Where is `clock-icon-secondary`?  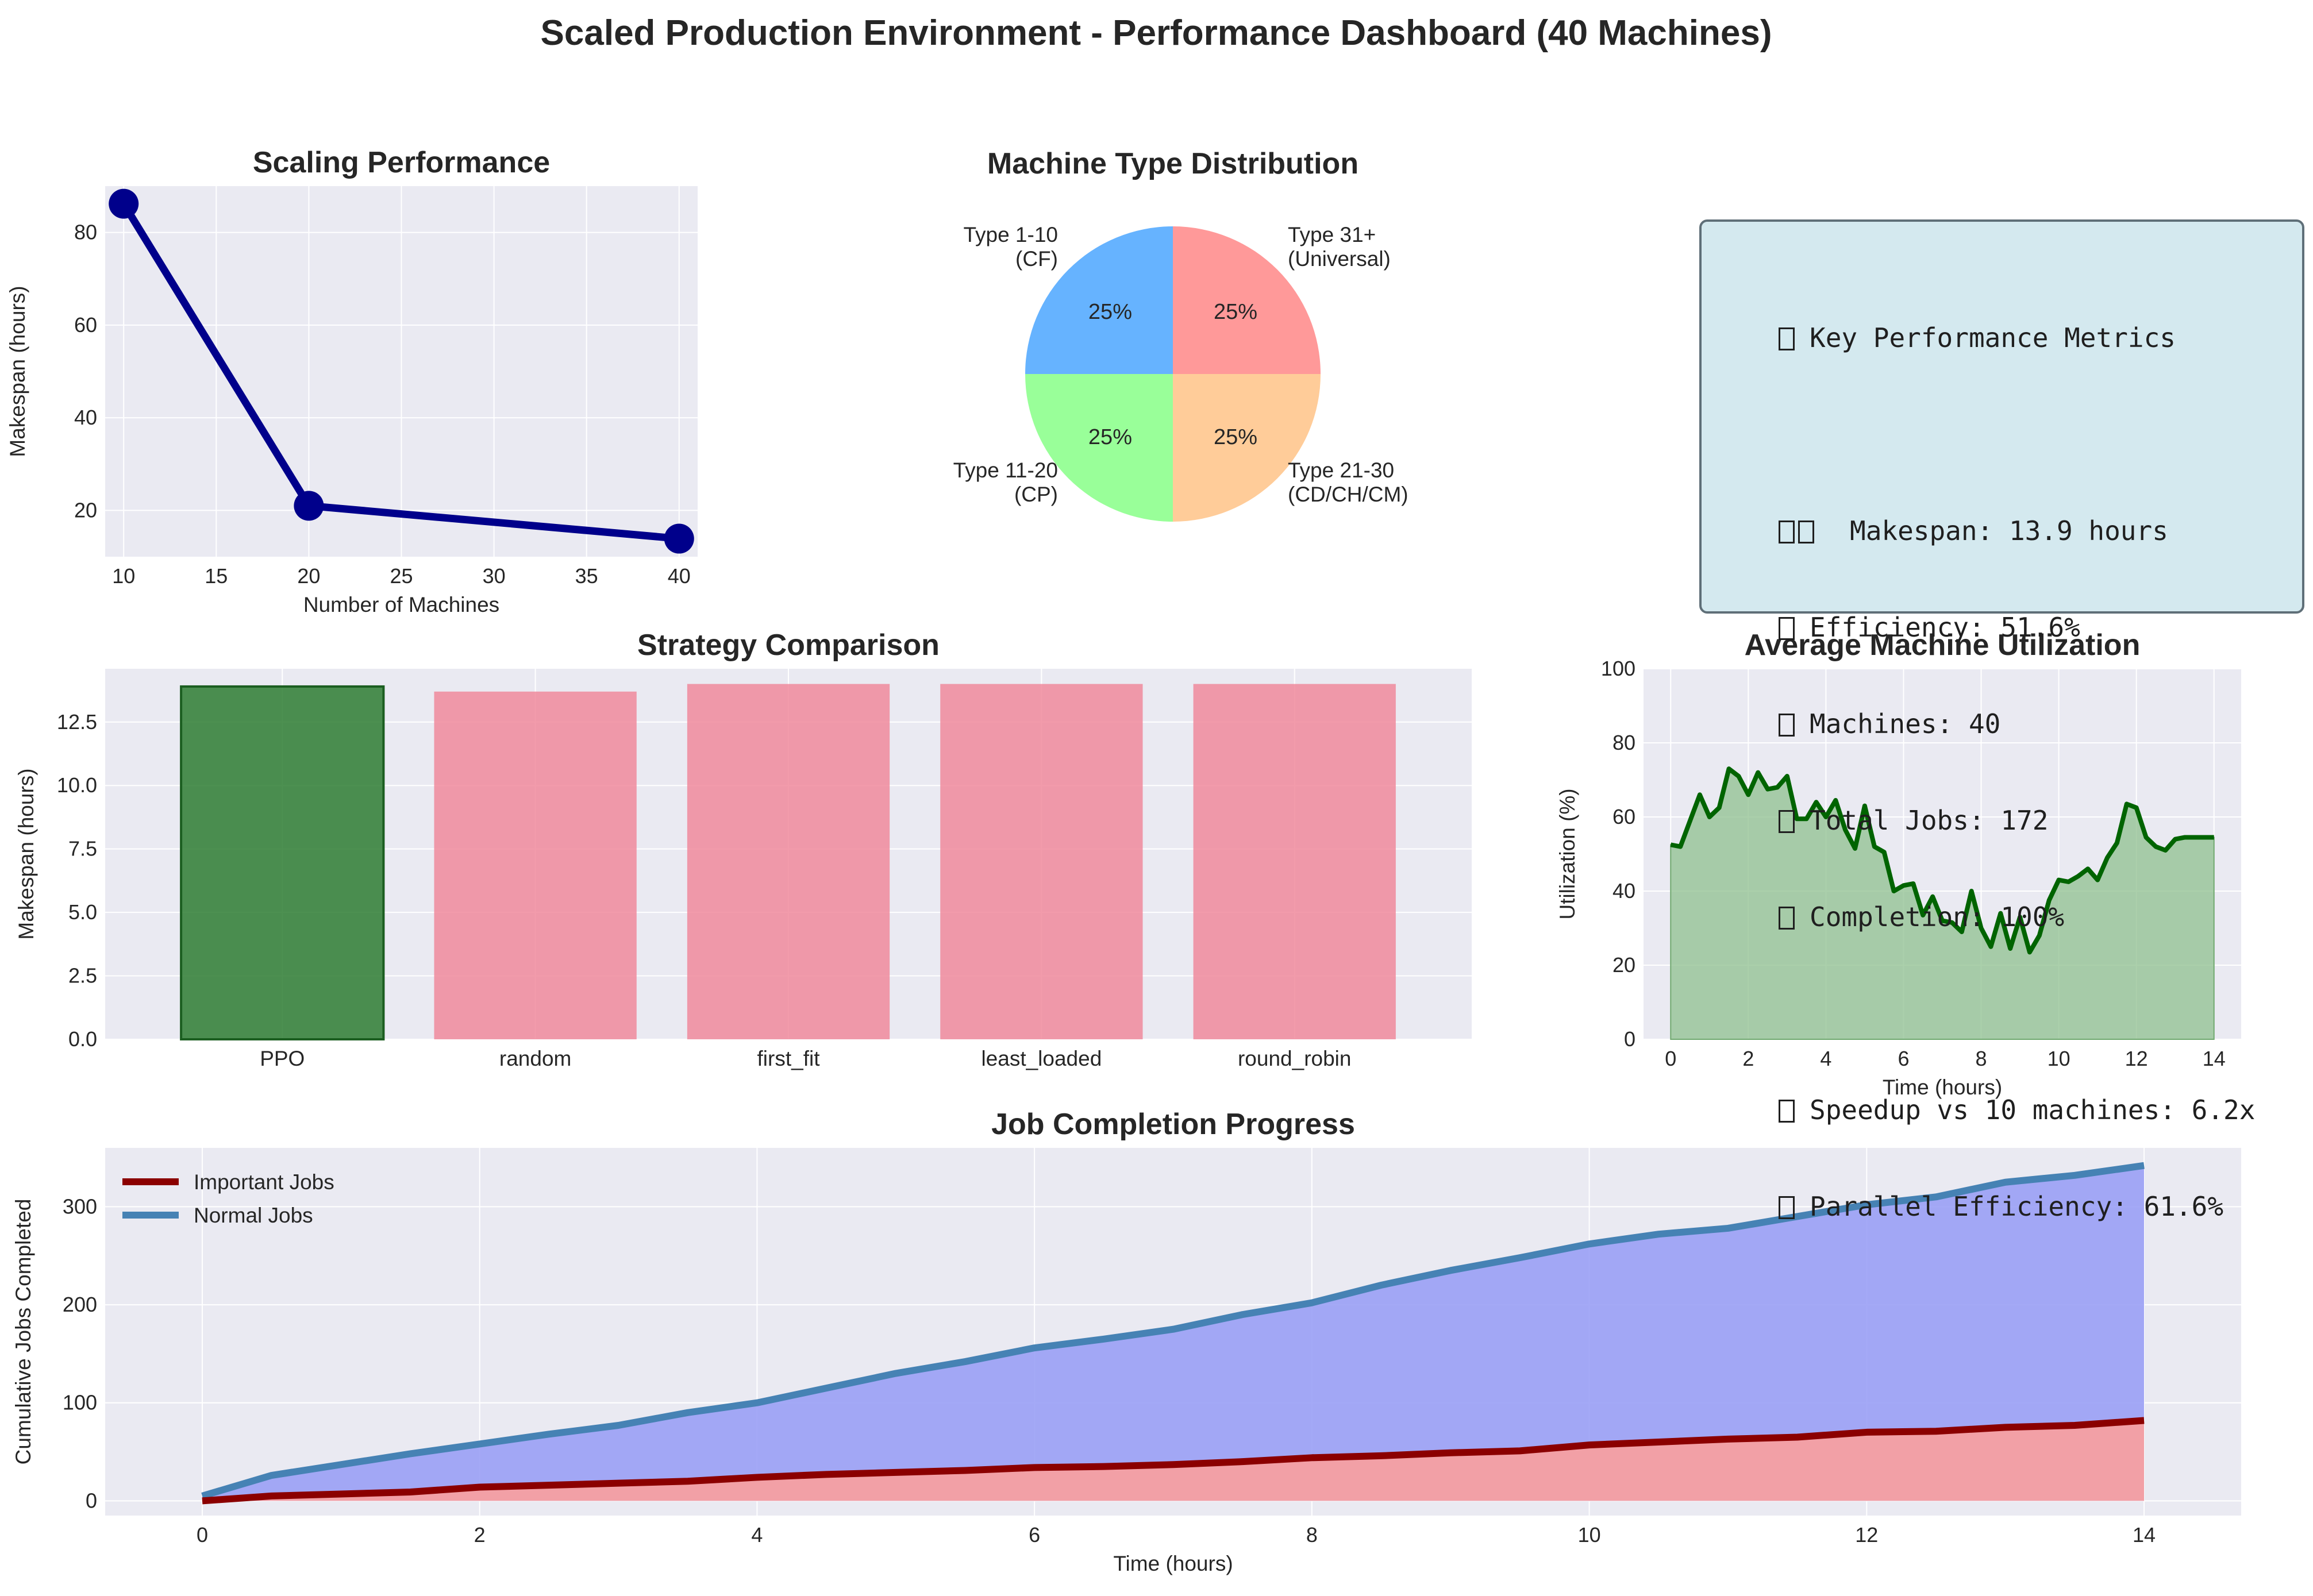
clock-icon-secondary is located at coordinates (1806, 532).